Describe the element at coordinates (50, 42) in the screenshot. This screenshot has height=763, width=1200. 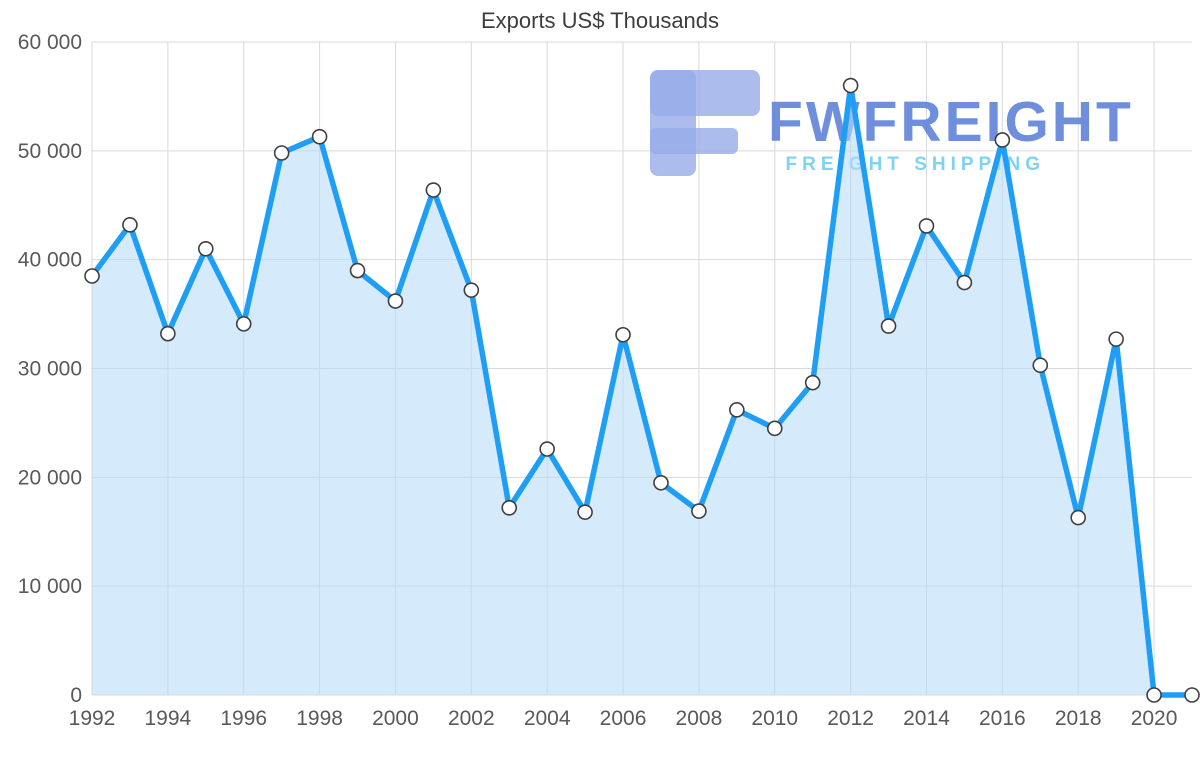
I see `y-axis-tick-label: 60 000` at that location.